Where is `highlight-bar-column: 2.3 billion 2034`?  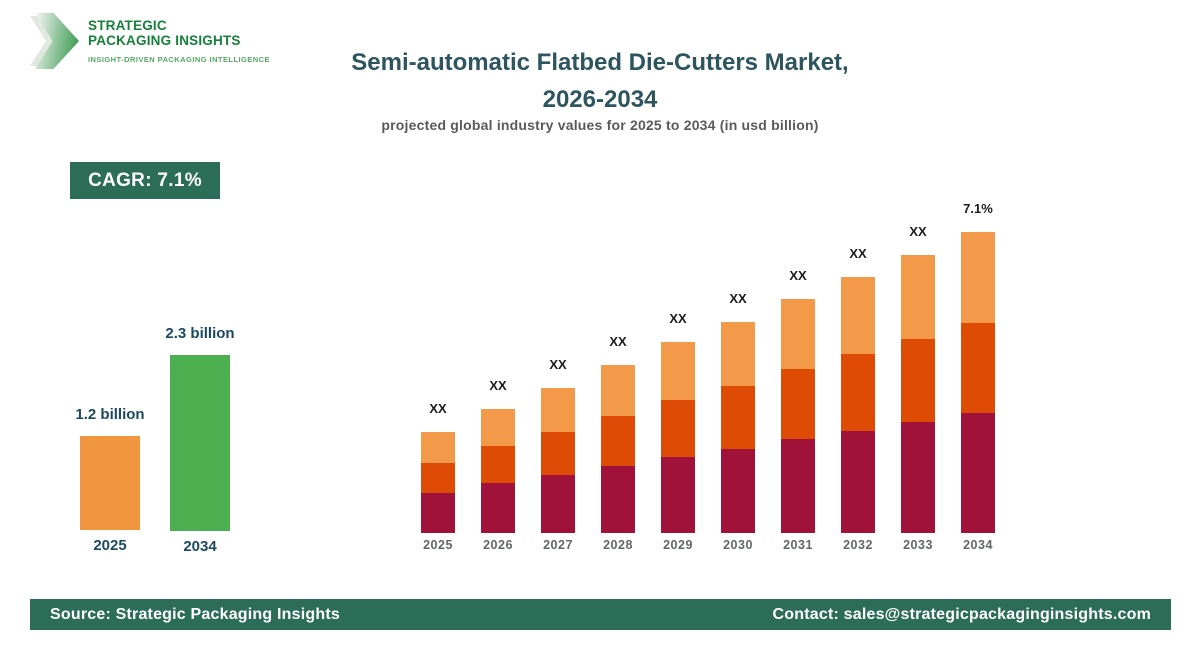
highlight-bar-column: 2.3 billion 2034 is located at coordinates (200, 442).